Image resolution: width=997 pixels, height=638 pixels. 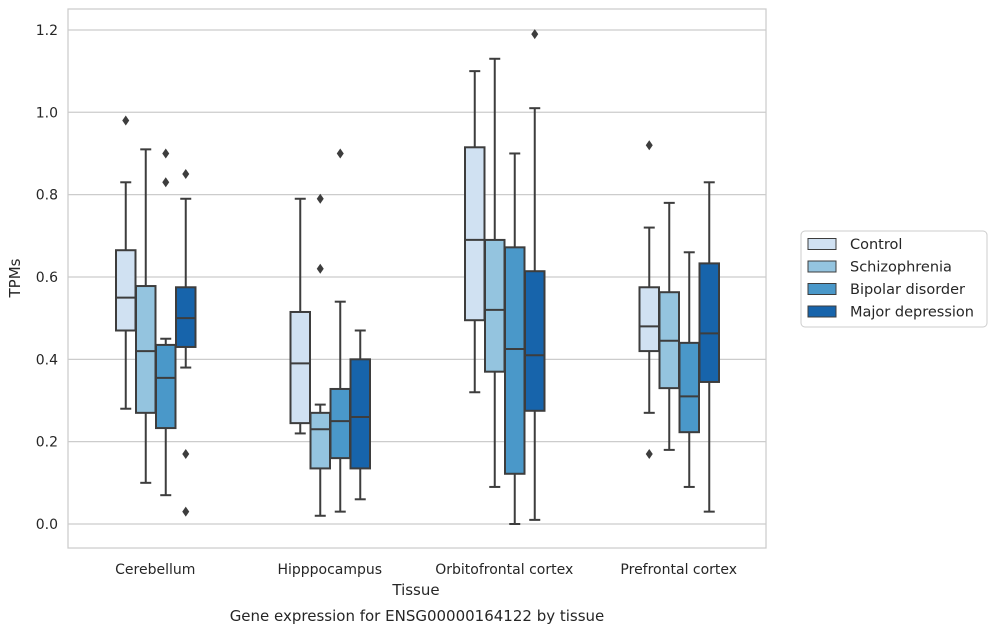 I want to click on y-axis-label: TPMs, so click(x=15, y=278).